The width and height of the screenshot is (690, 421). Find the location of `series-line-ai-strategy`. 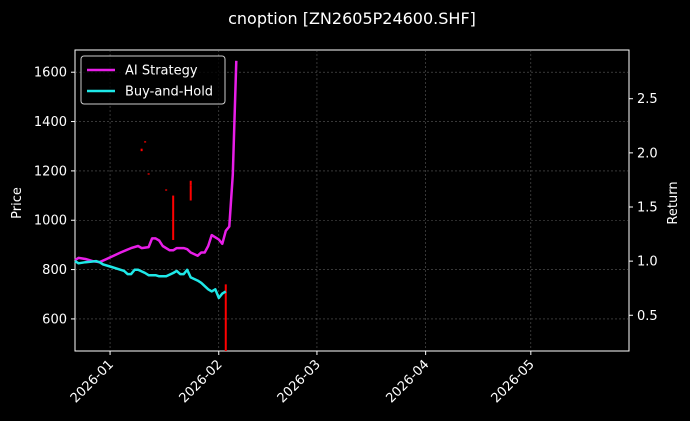

series-line-ai-strategy is located at coordinates (156, 162).